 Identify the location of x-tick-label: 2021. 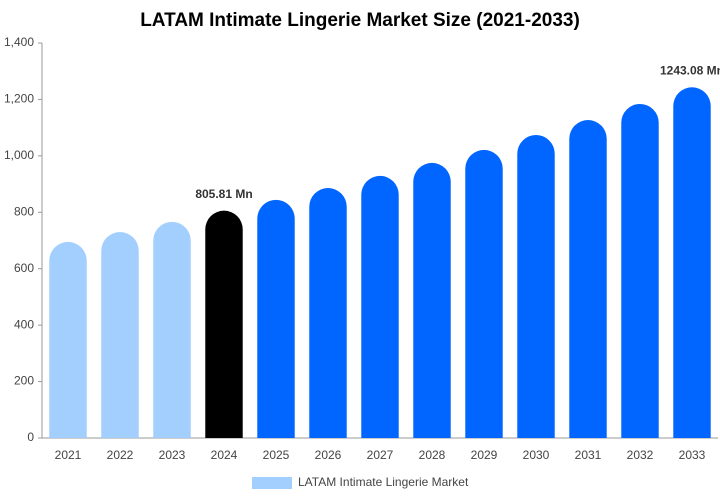
(68, 455).